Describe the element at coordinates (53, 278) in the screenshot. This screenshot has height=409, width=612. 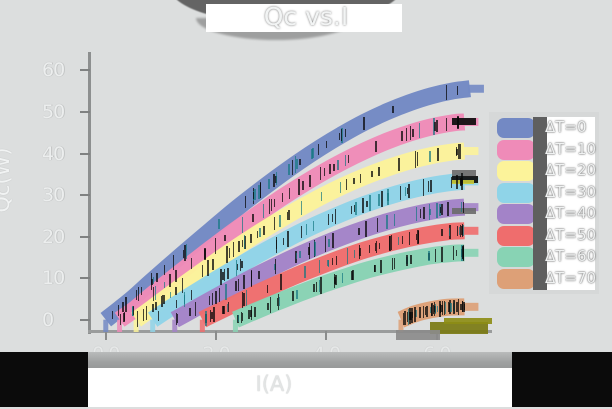
I see `y-tick-label: 10` at that location.